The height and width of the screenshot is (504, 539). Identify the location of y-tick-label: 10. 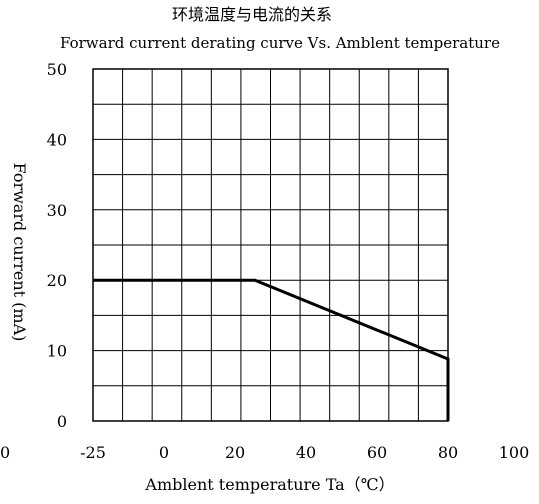
(57, 351).